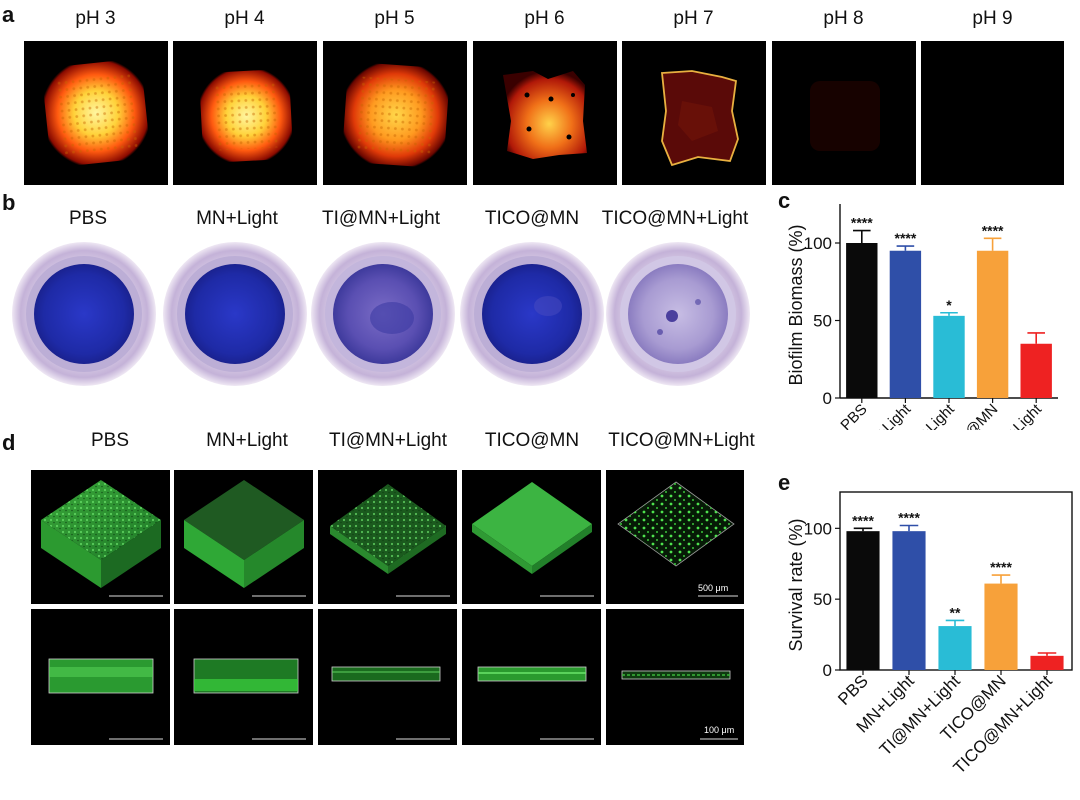 The height and width of the screenshot is (800, 1080). I want to click on ph-label-8: pH 8, so click(843, 18).